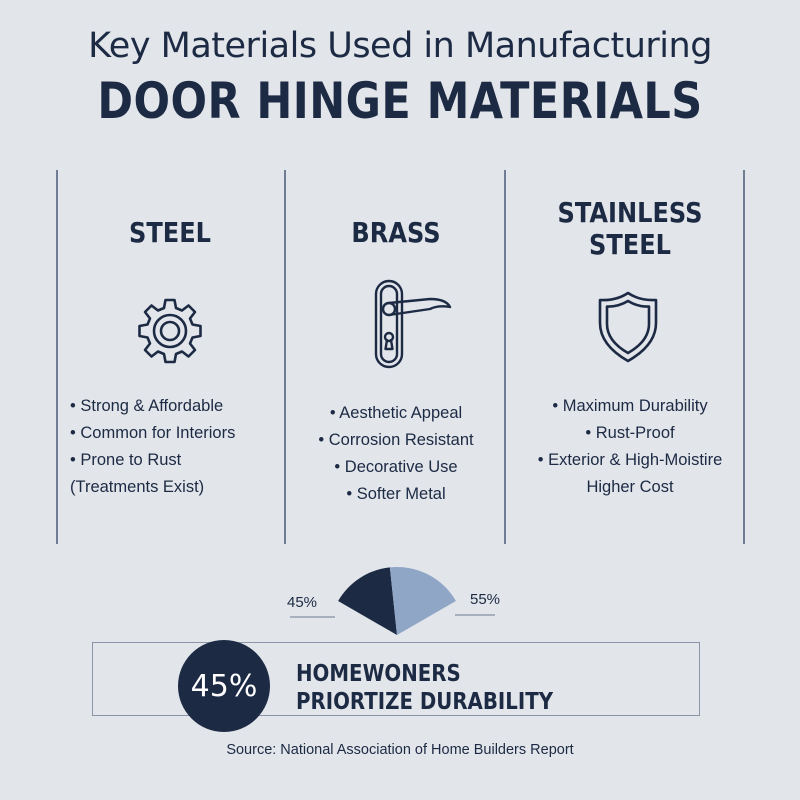 This screenshot has width=800, height=800. What do you see at coordinates (425, 702) in the screenshot?
I see `stat-line: PRIORTIZE DURABILITY` at bounding box center [425, 702].